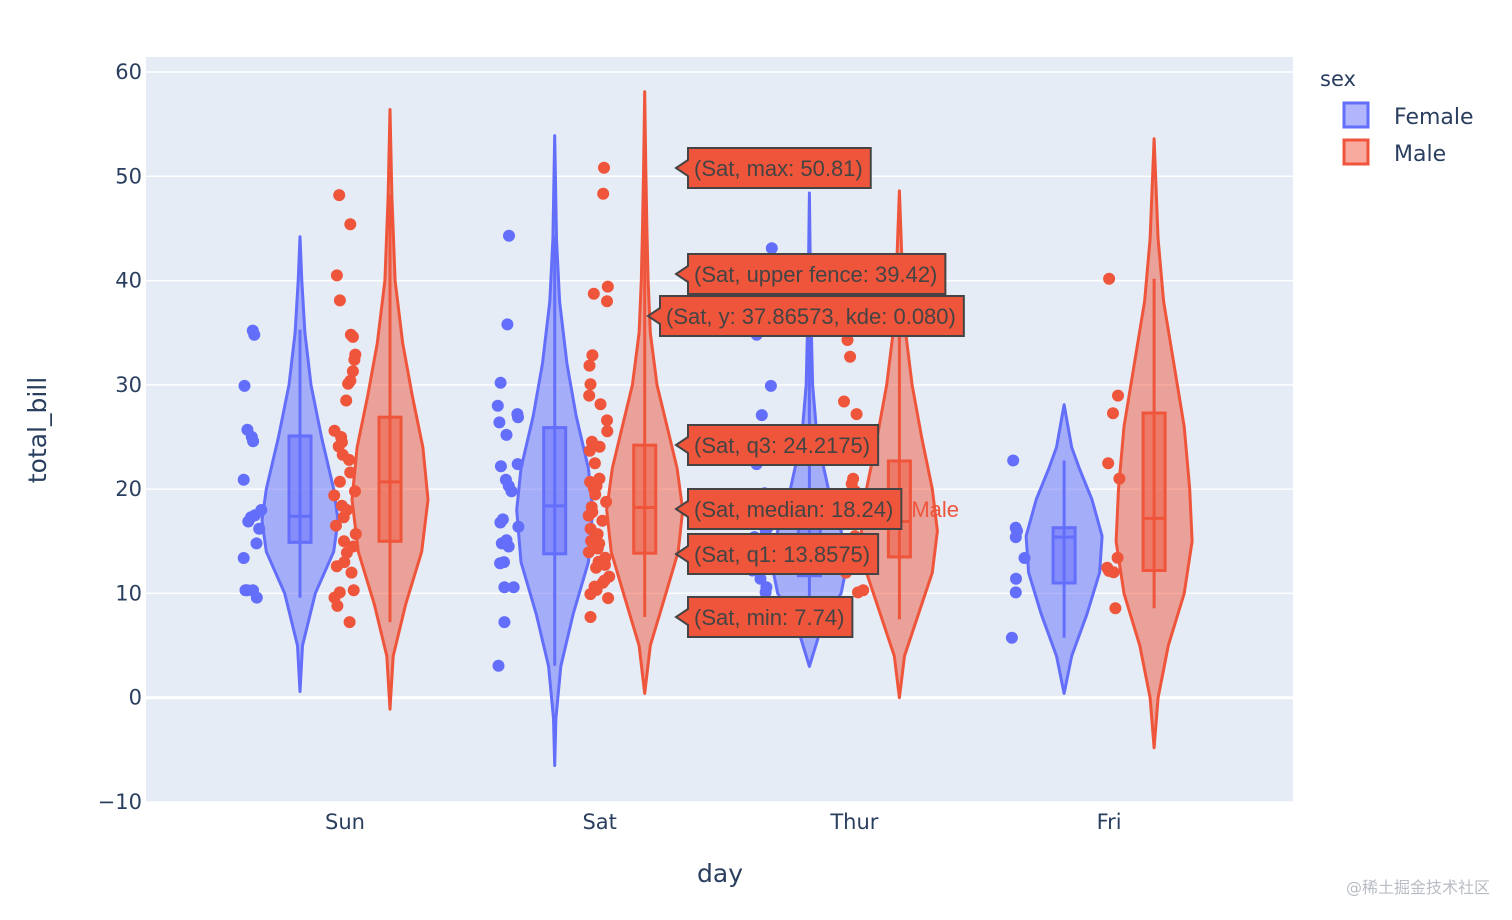  I want to click on legend-item-female: Female, so click(1408, 115).